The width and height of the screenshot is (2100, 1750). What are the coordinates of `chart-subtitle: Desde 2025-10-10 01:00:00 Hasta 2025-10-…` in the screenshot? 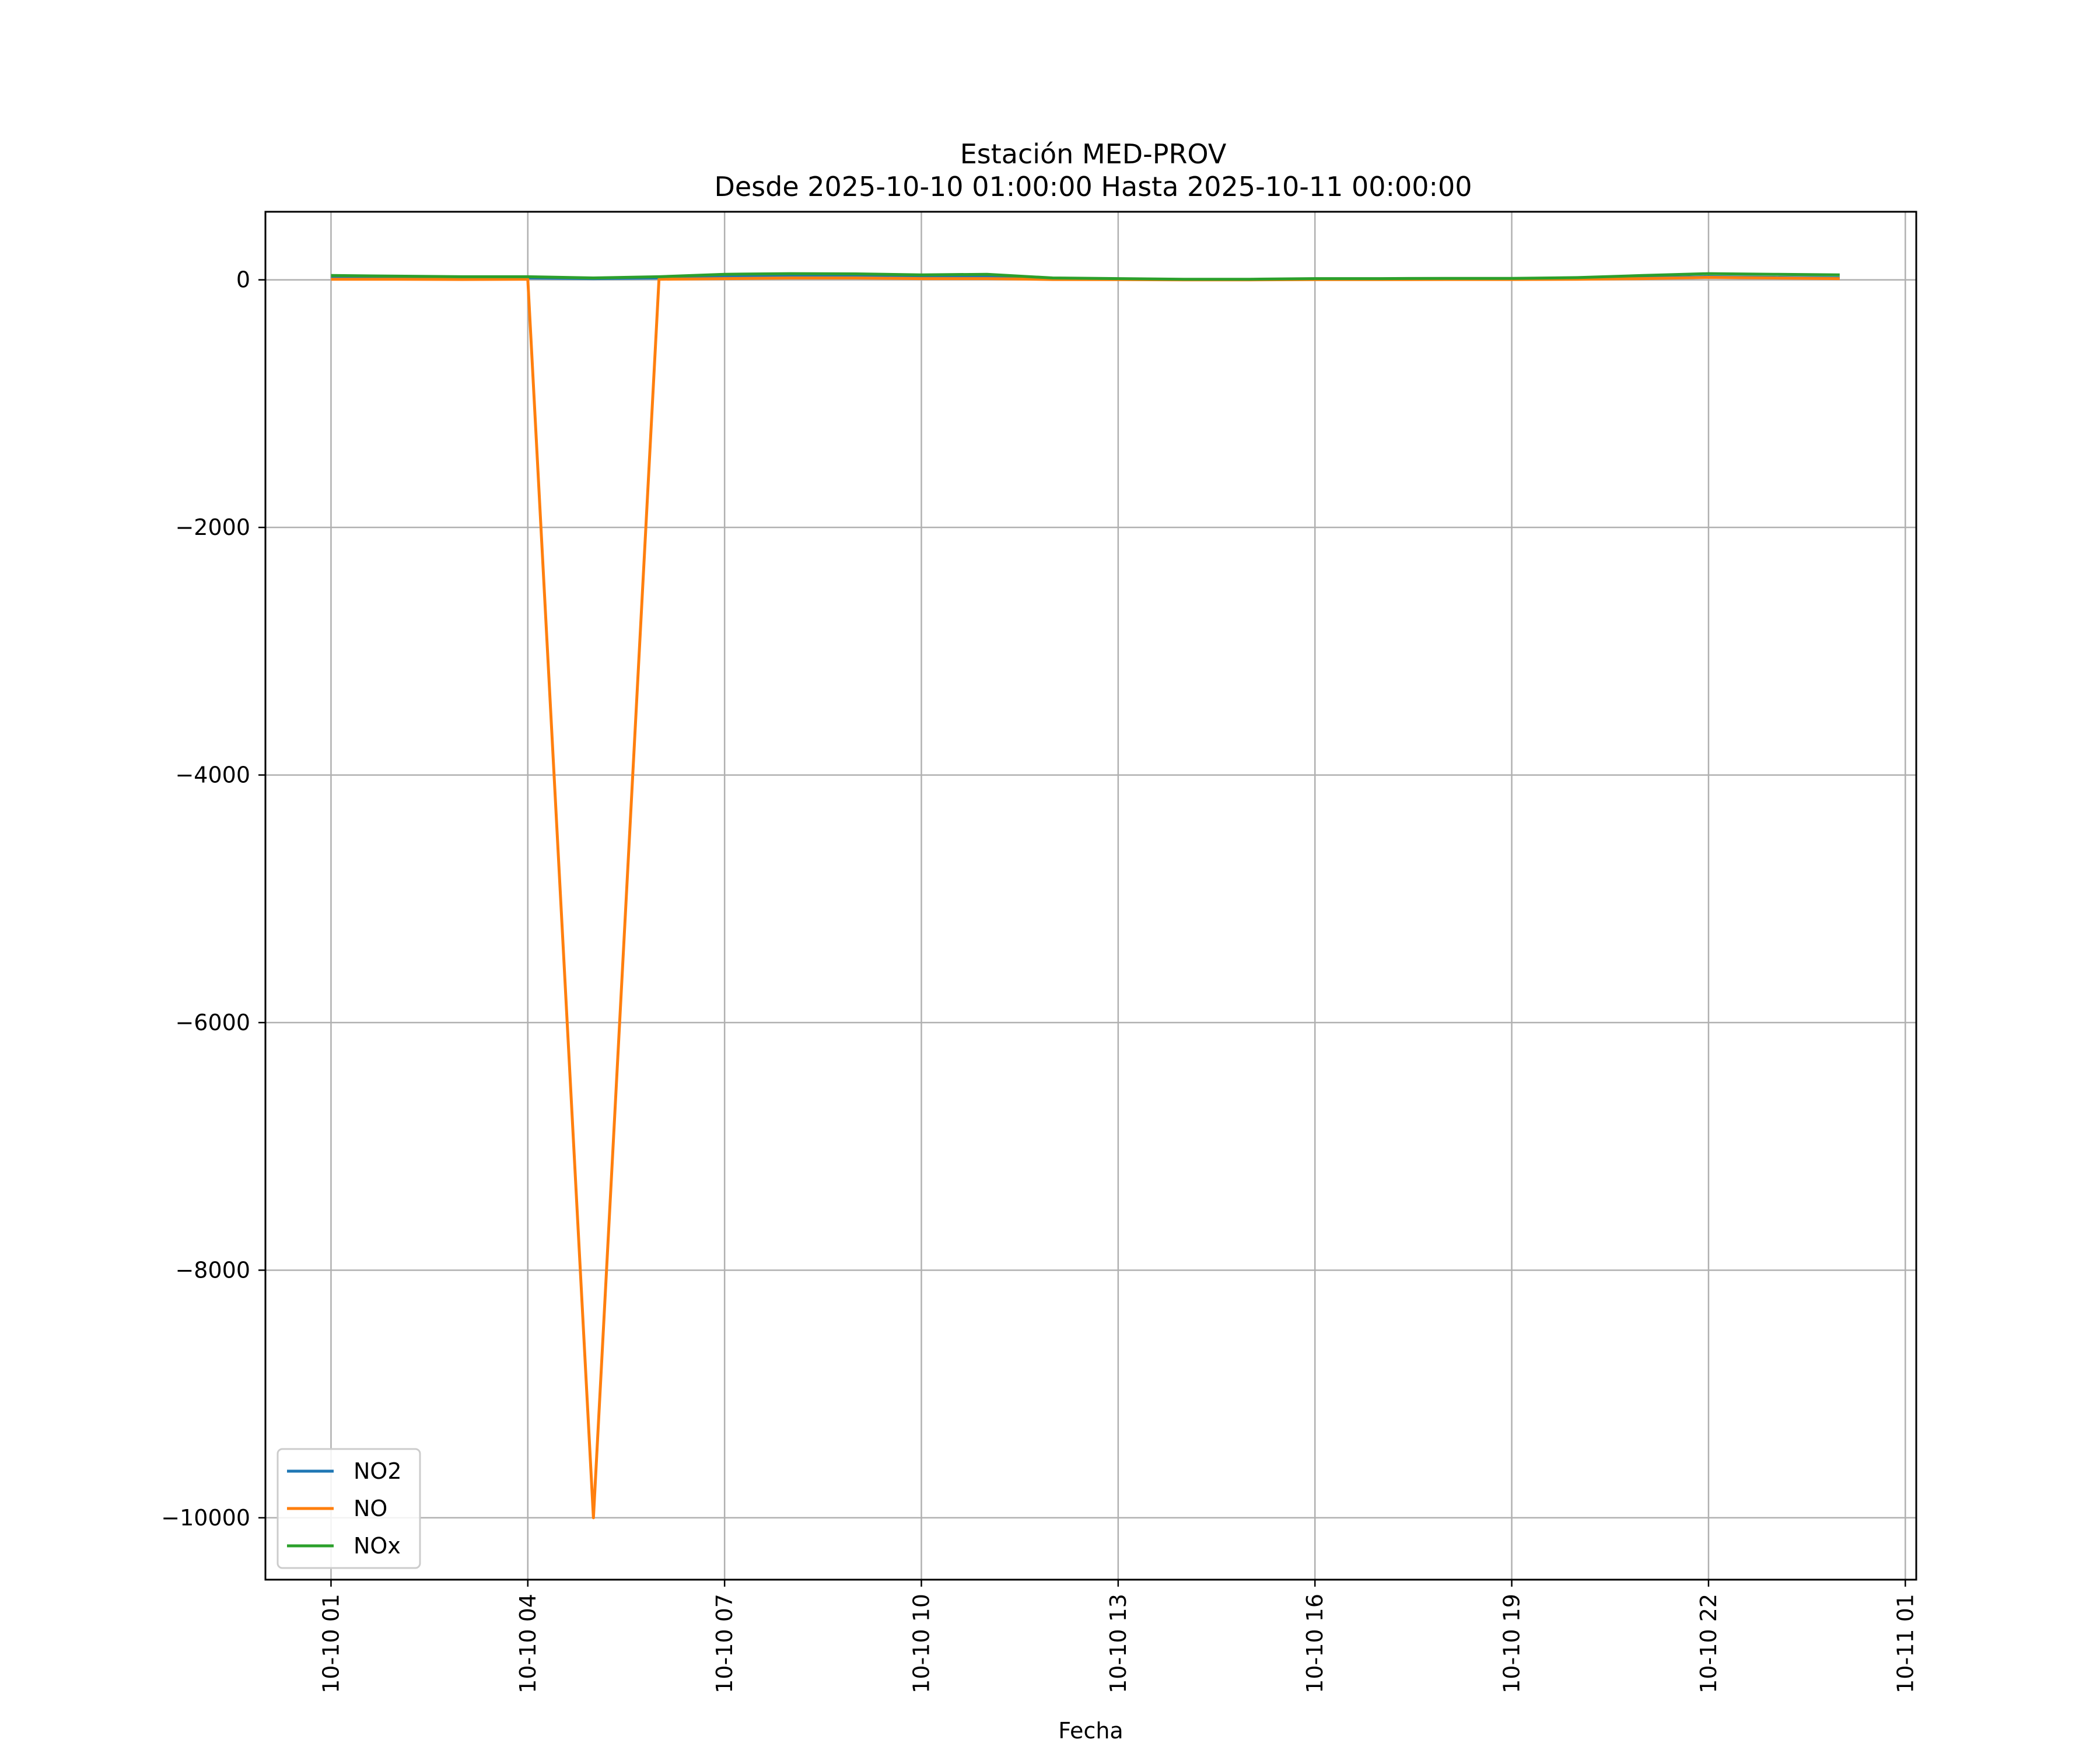 It's located at (1093, 187).